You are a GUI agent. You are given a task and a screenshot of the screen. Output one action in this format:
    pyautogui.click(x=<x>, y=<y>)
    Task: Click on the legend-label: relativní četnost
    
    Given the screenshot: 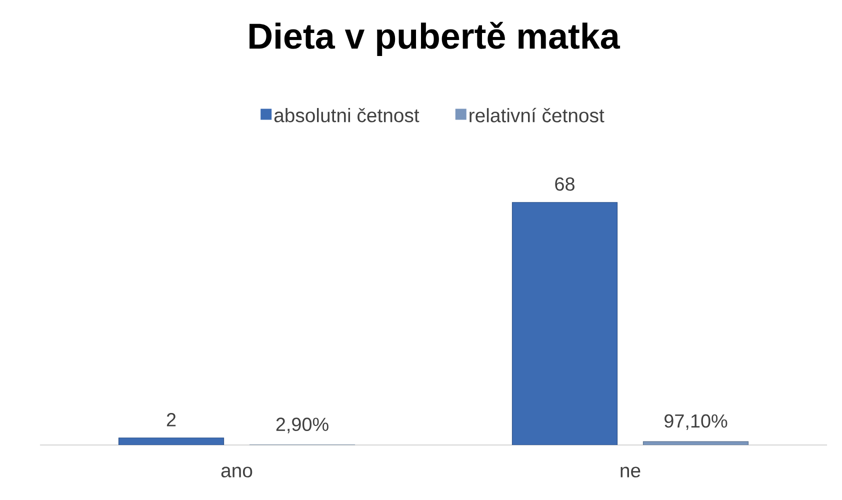 What is the action you would take?
    pyautogui.click(x=537, y=115)
    